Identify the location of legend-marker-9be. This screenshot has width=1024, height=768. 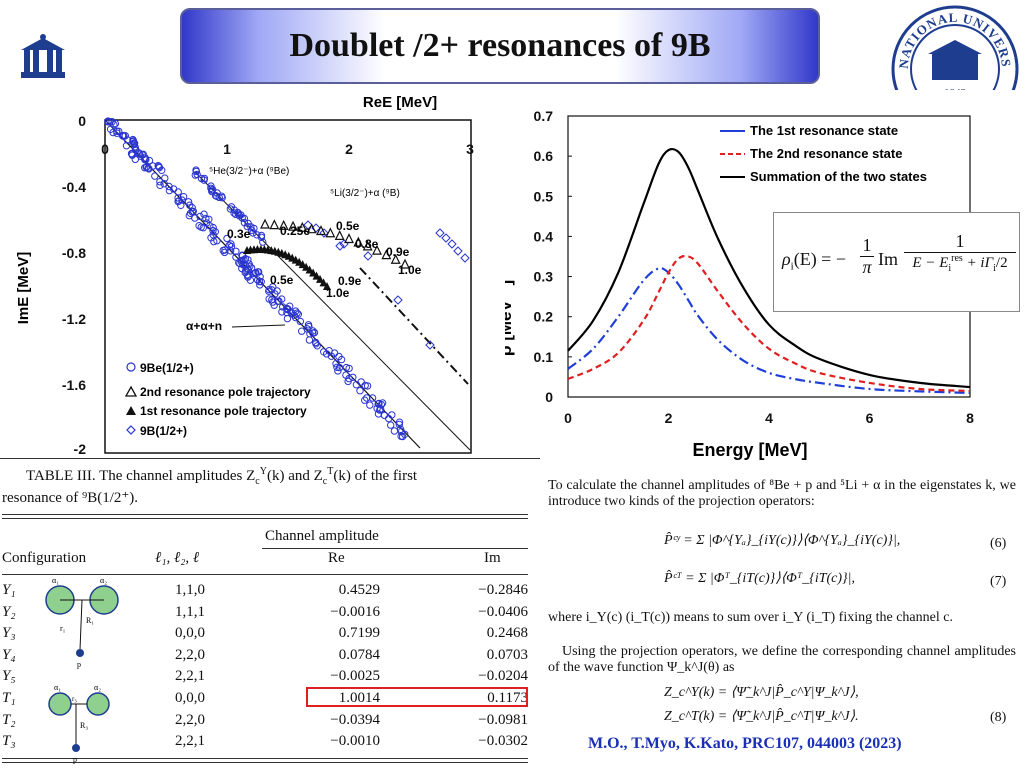
(131, 367).